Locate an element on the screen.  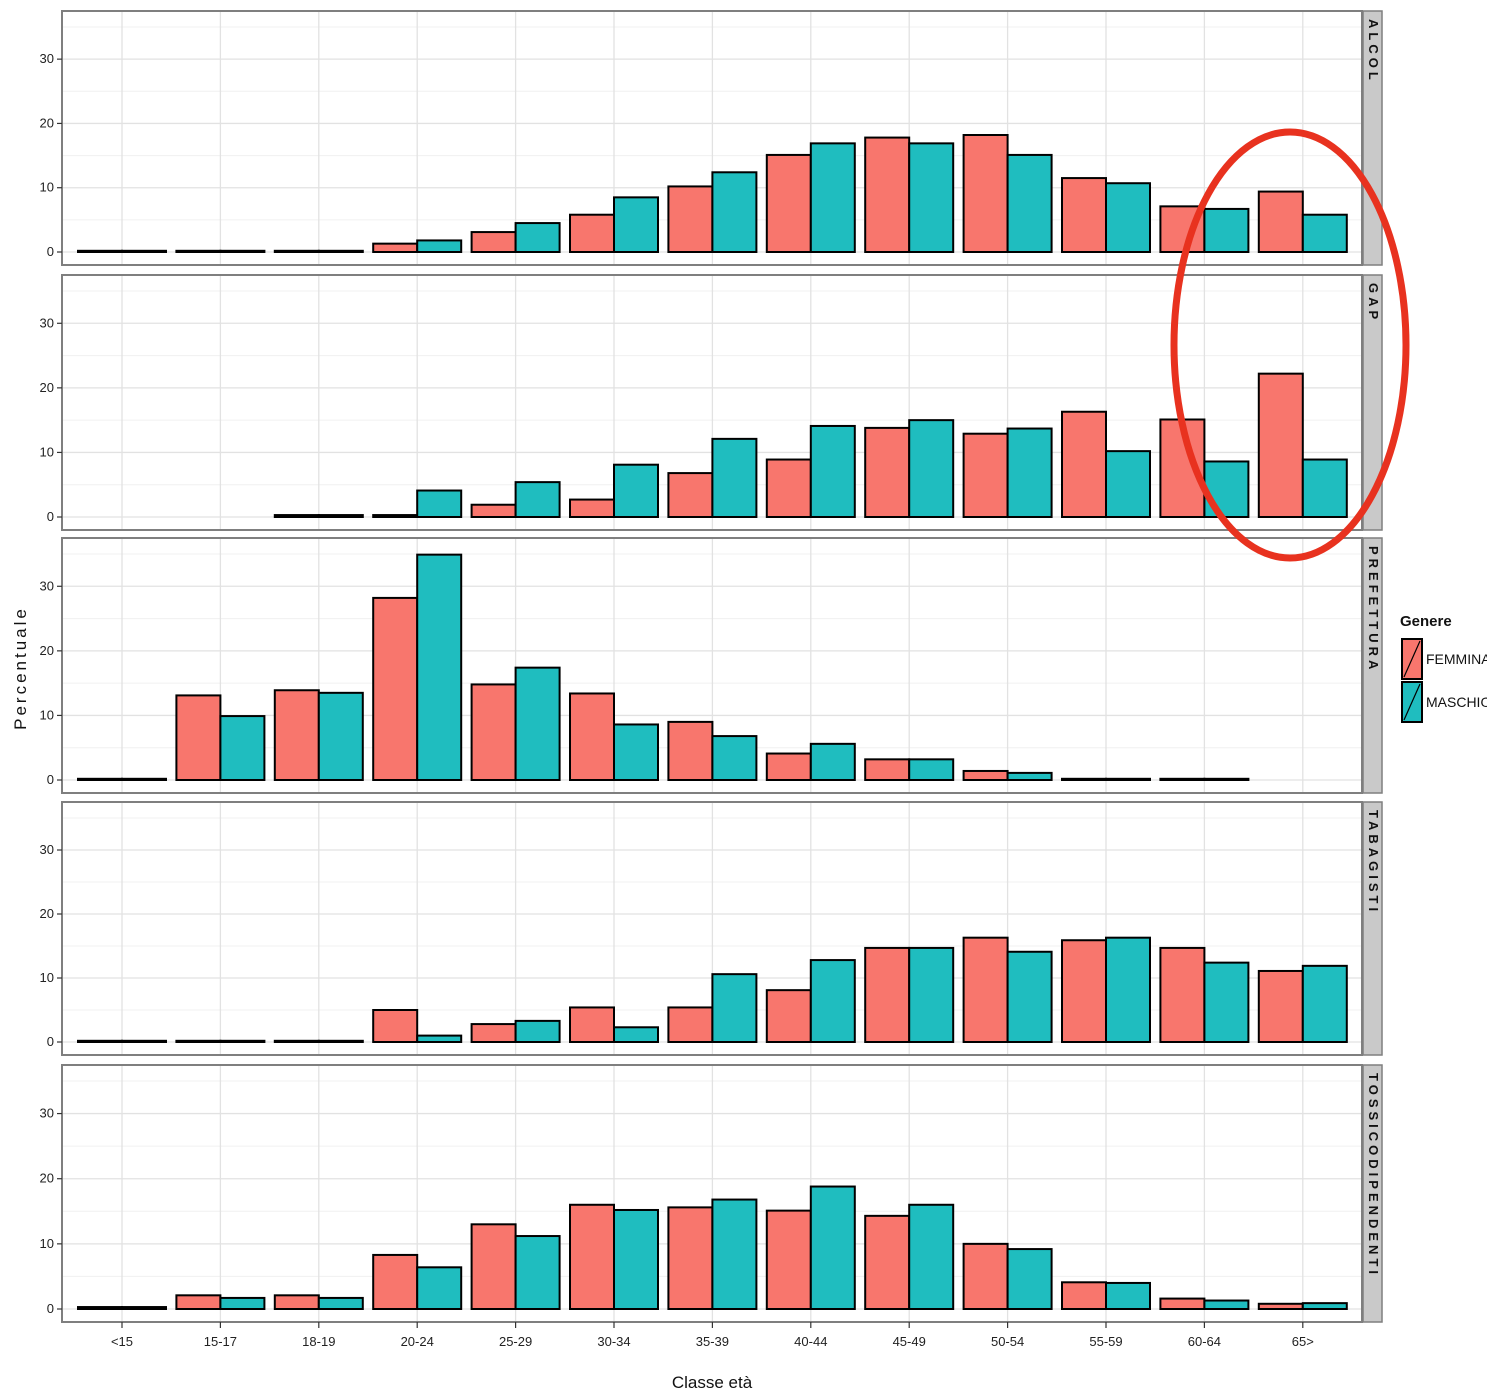
x-tick-label: 25-29 is located at coordinates (515, 1341).